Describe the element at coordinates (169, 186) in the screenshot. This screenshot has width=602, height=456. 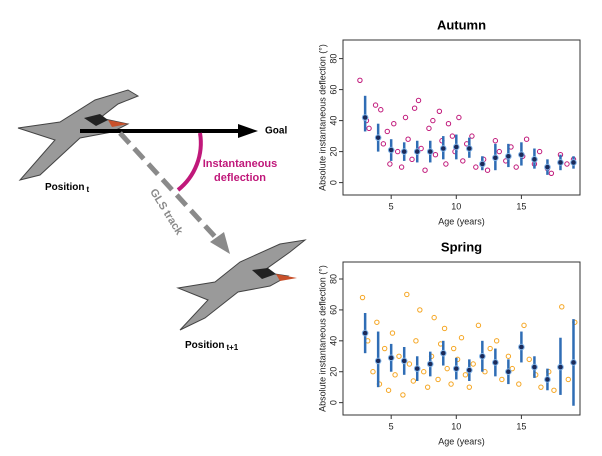
I see `track-arrow` at that location.